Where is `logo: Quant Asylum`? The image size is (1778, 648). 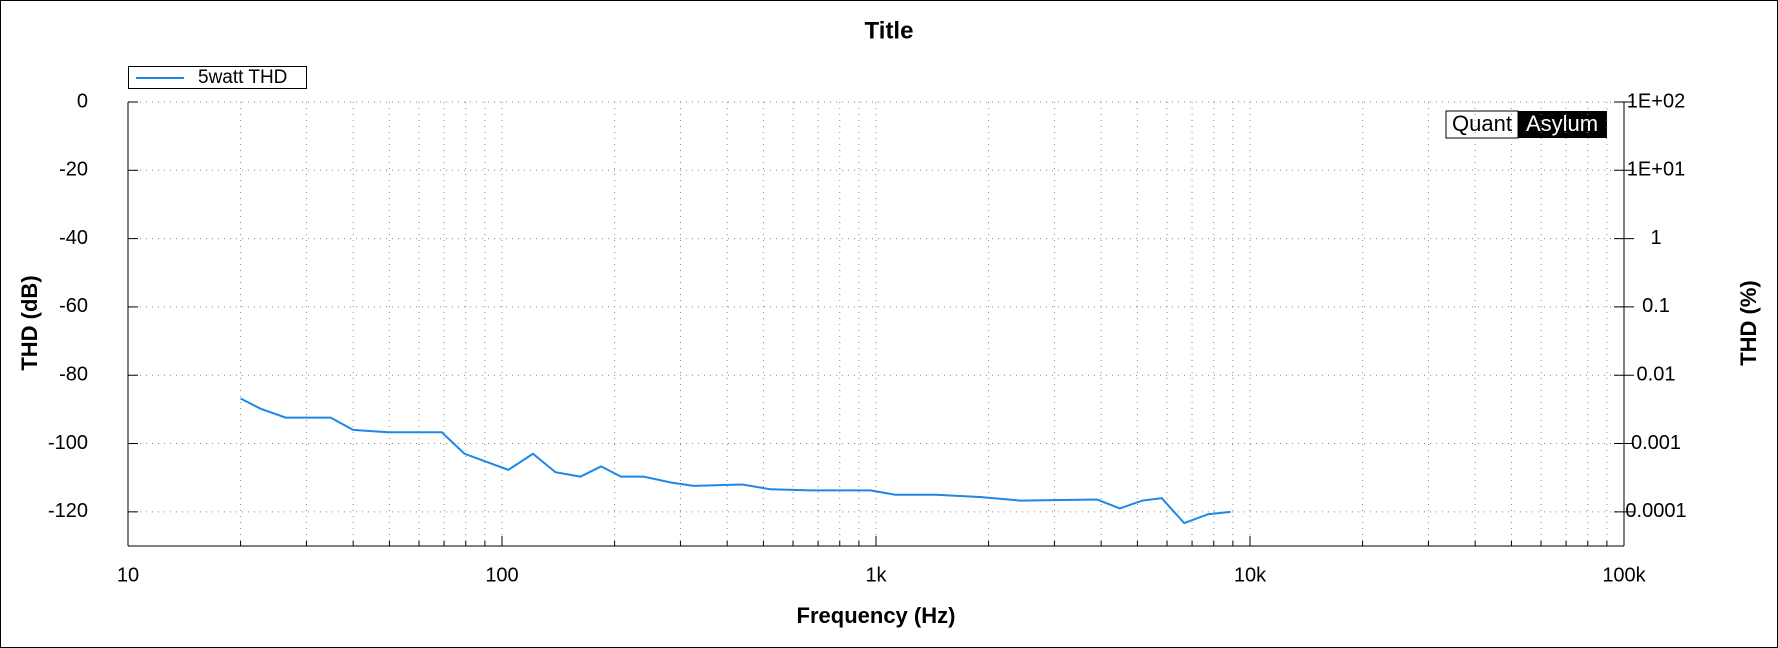 logo: Quant Asylum is located at coordinates (1526, 124).